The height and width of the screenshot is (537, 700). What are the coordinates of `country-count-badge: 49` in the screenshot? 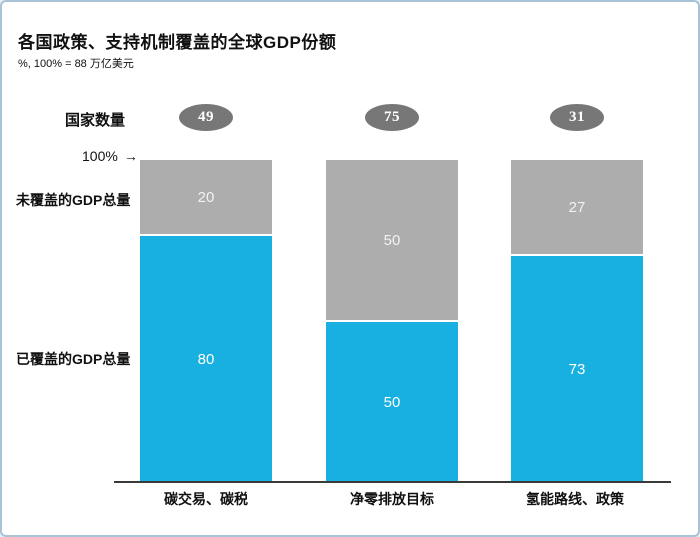 It's located at (206, 117).